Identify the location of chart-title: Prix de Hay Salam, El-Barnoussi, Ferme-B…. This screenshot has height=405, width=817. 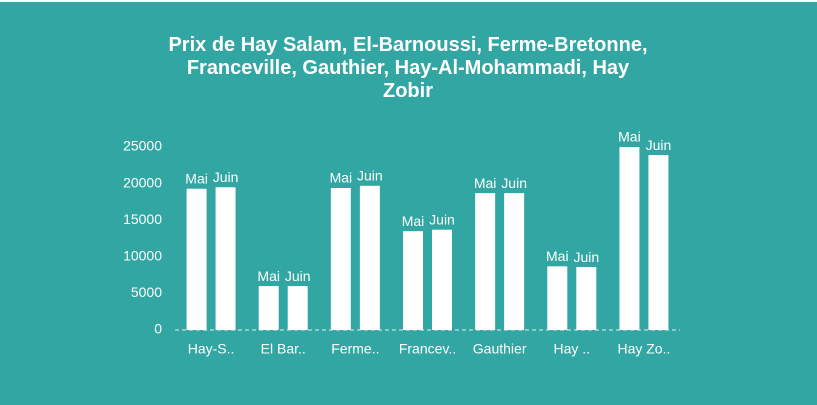
(408, 68).